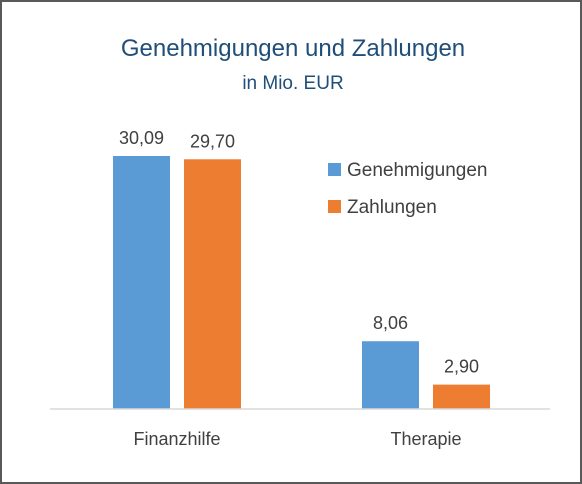 Image resolution: width=582 pixels, height=484 pixels. Describe the element at coordinates (292, 83) in the screenshot. I see `chart-subtitle: in Mio. EUR` at that location.